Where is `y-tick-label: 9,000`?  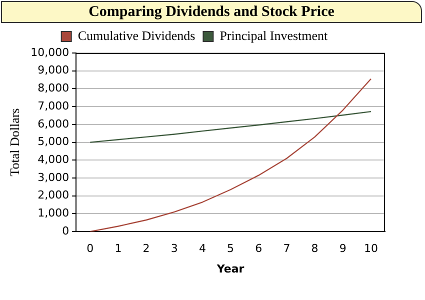
y-tick-label: 9,000 is located at coordinates (54, 70).